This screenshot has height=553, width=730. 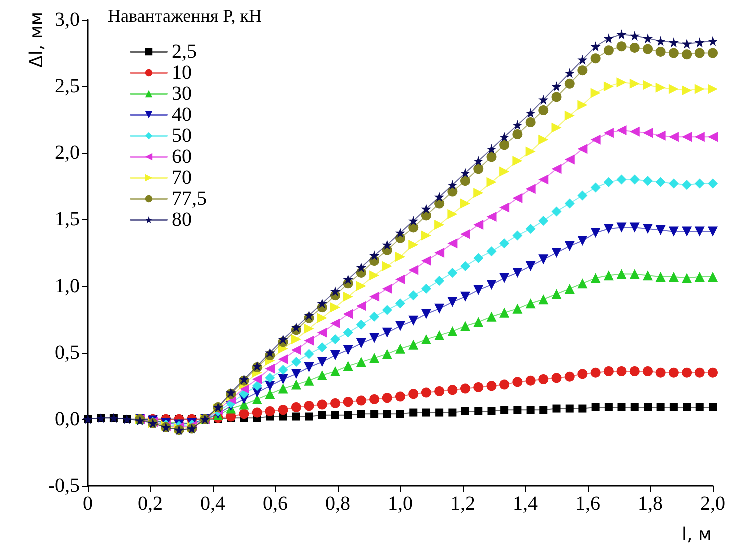 I want to click on legend-label: 60, so click(x=182, y=157).